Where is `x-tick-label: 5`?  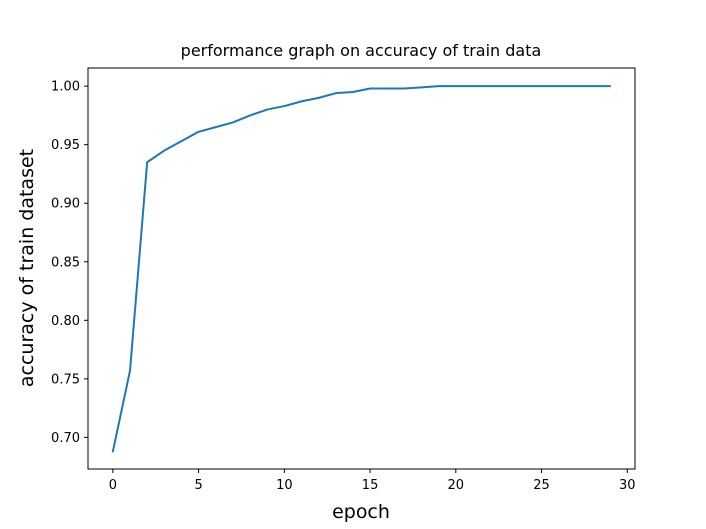 x-tick-label: 5 is located at coordinates (198, 485).